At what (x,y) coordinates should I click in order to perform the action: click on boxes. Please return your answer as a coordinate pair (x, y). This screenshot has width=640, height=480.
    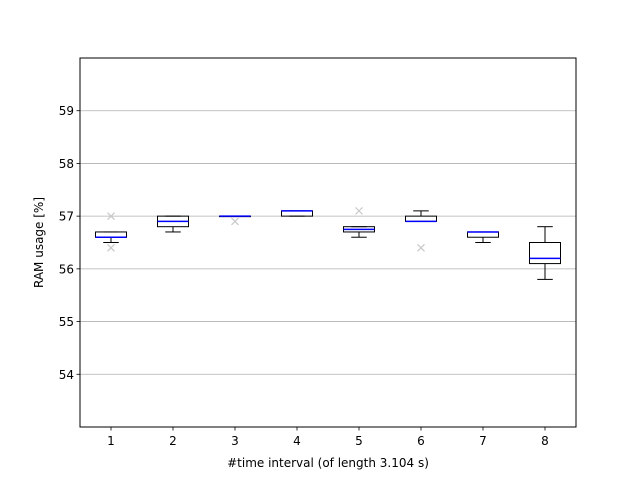
    Looking at the image, I should click on (328, 243).